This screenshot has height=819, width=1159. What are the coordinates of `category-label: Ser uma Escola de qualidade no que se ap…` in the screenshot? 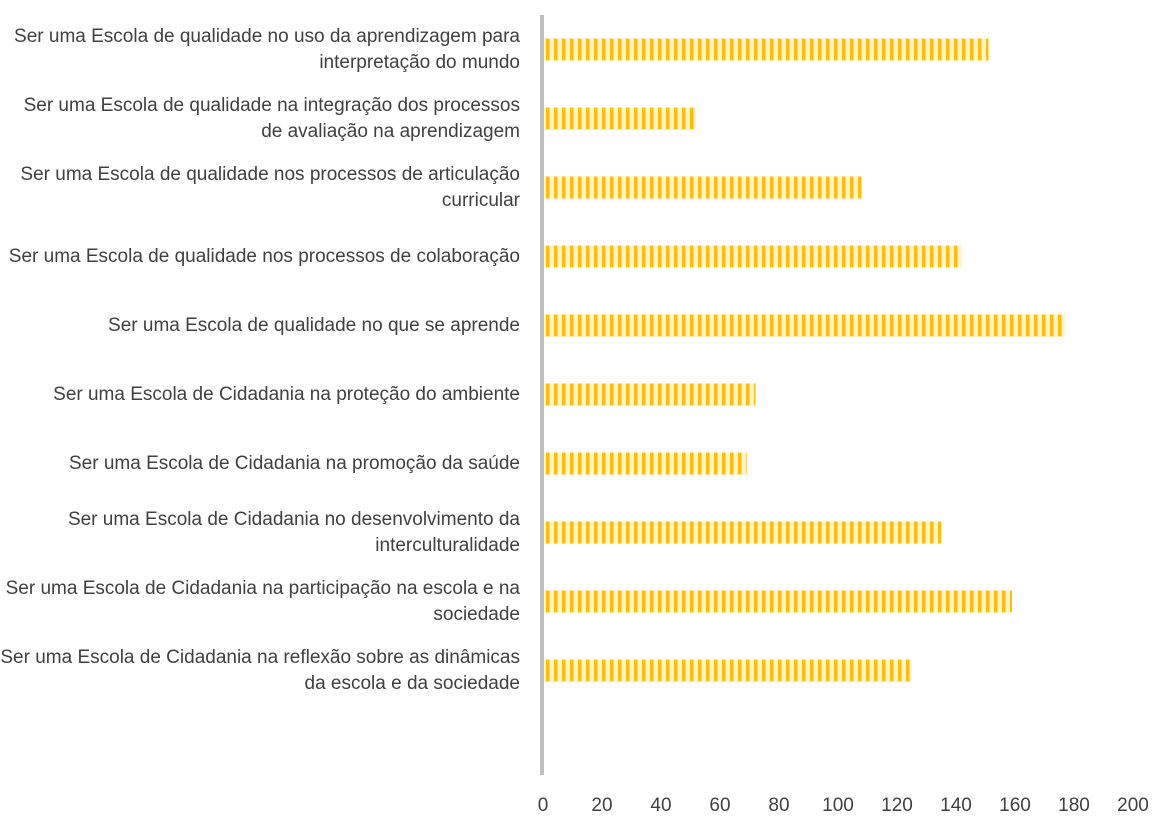 It's located at (314, 325).